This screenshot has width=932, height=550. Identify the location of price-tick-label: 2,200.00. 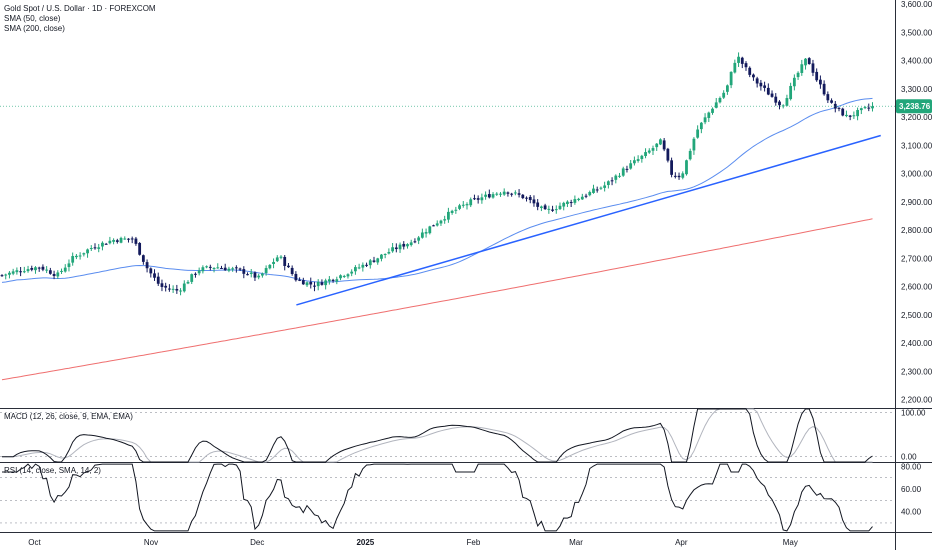
(916, 400).